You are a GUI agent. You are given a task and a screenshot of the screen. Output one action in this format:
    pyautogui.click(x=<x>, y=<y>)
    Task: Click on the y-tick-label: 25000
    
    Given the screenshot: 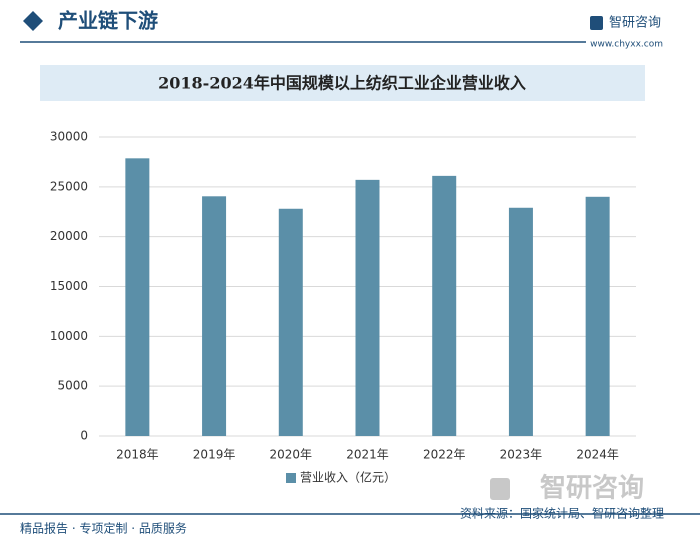 What is the action you would take?
    pyautogui.click(x=69, y=186)
    